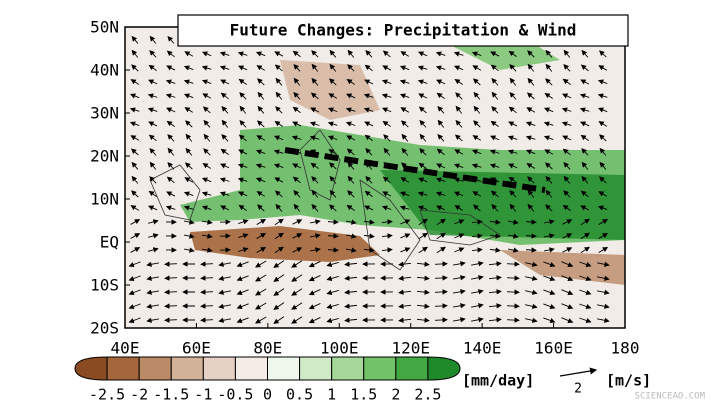 This screenshot has width=720, height=409. Describe the element at coordinates (235, 395) in the screenshot. I see `colorbar-label: -0.5` at that location.